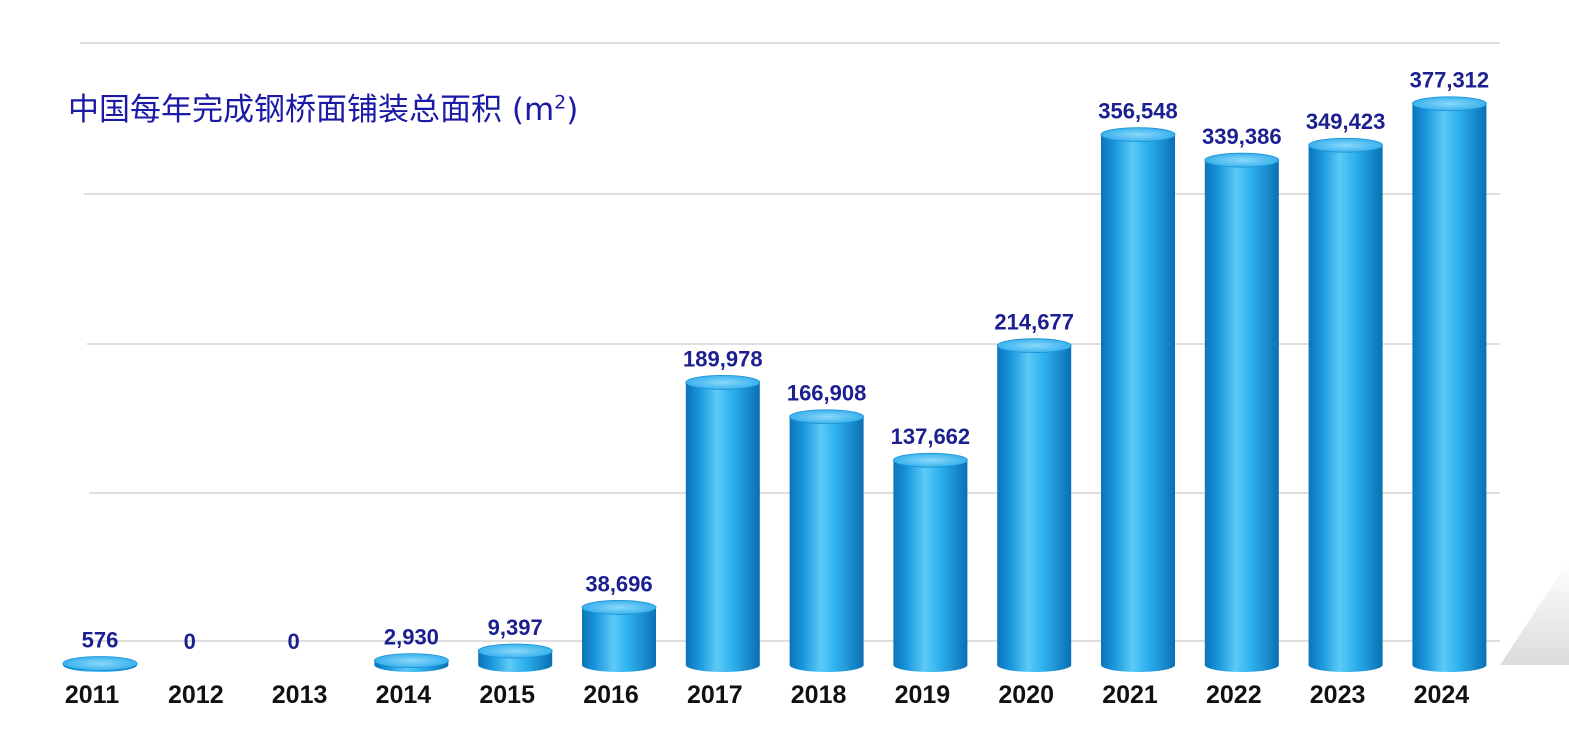 The height and width of the screenshot is (732, 1569). I want to click on value-label: 576, so click(100, 640).